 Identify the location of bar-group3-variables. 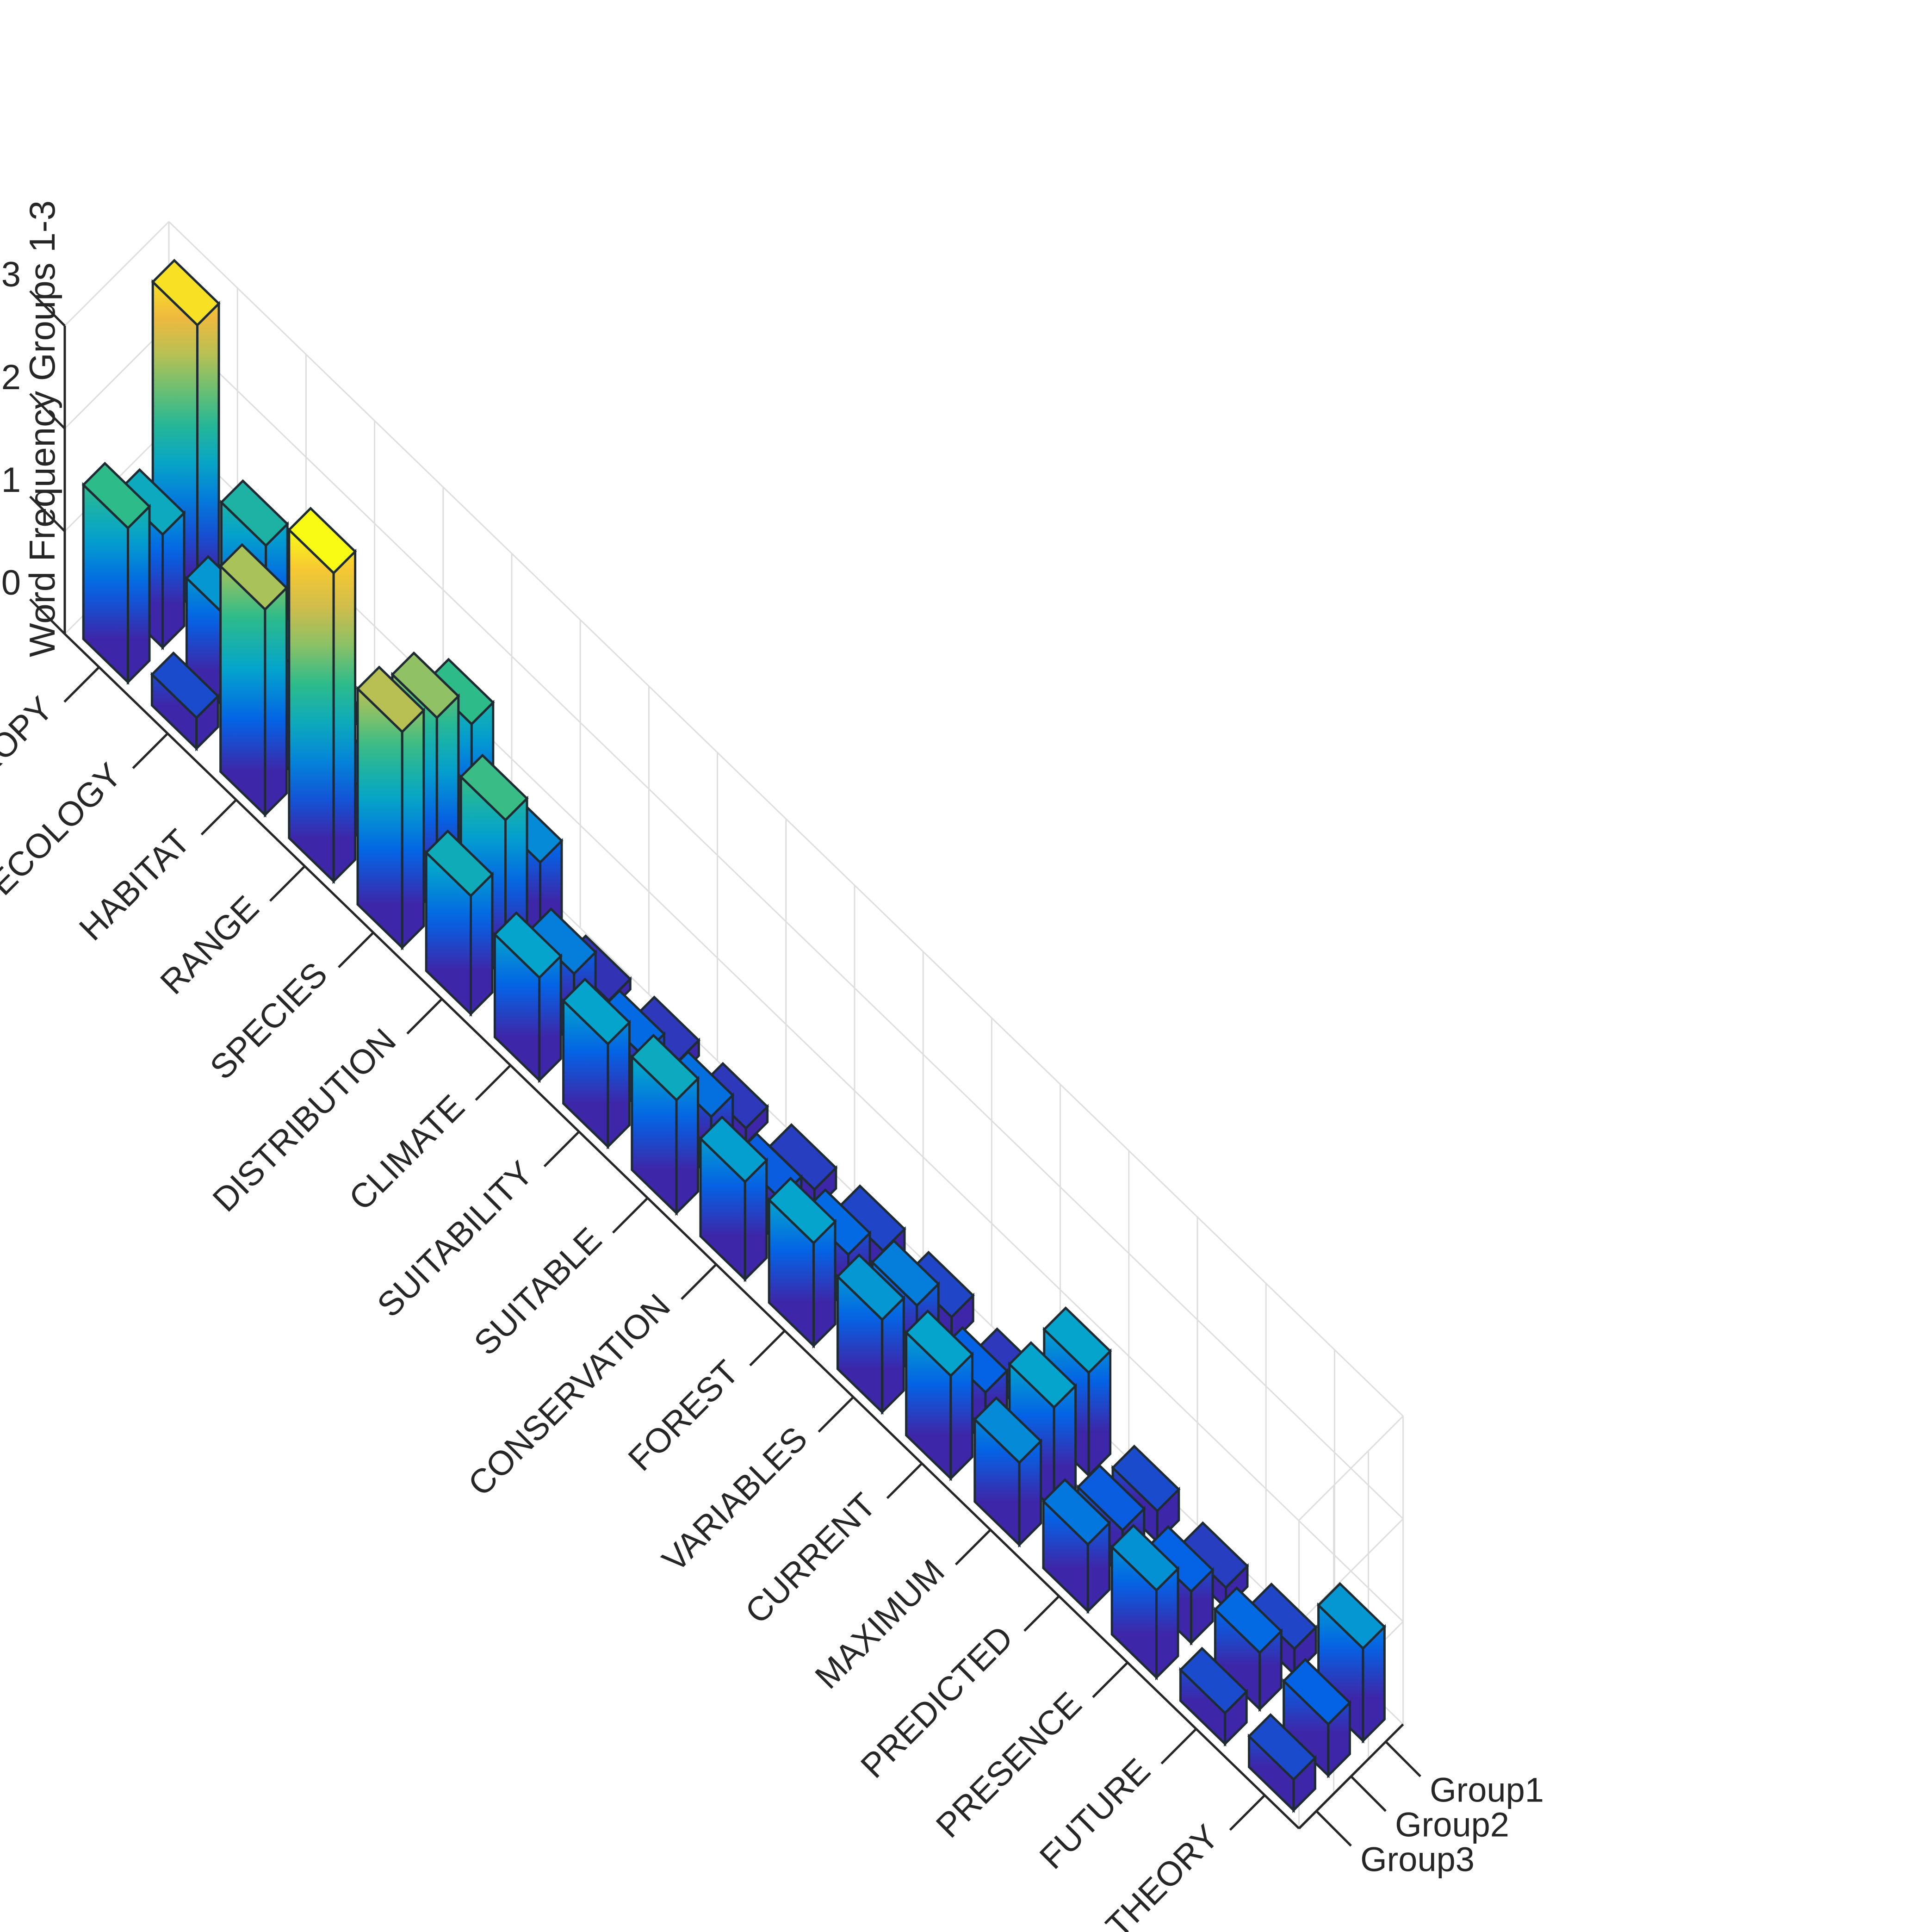
(871, 1334).